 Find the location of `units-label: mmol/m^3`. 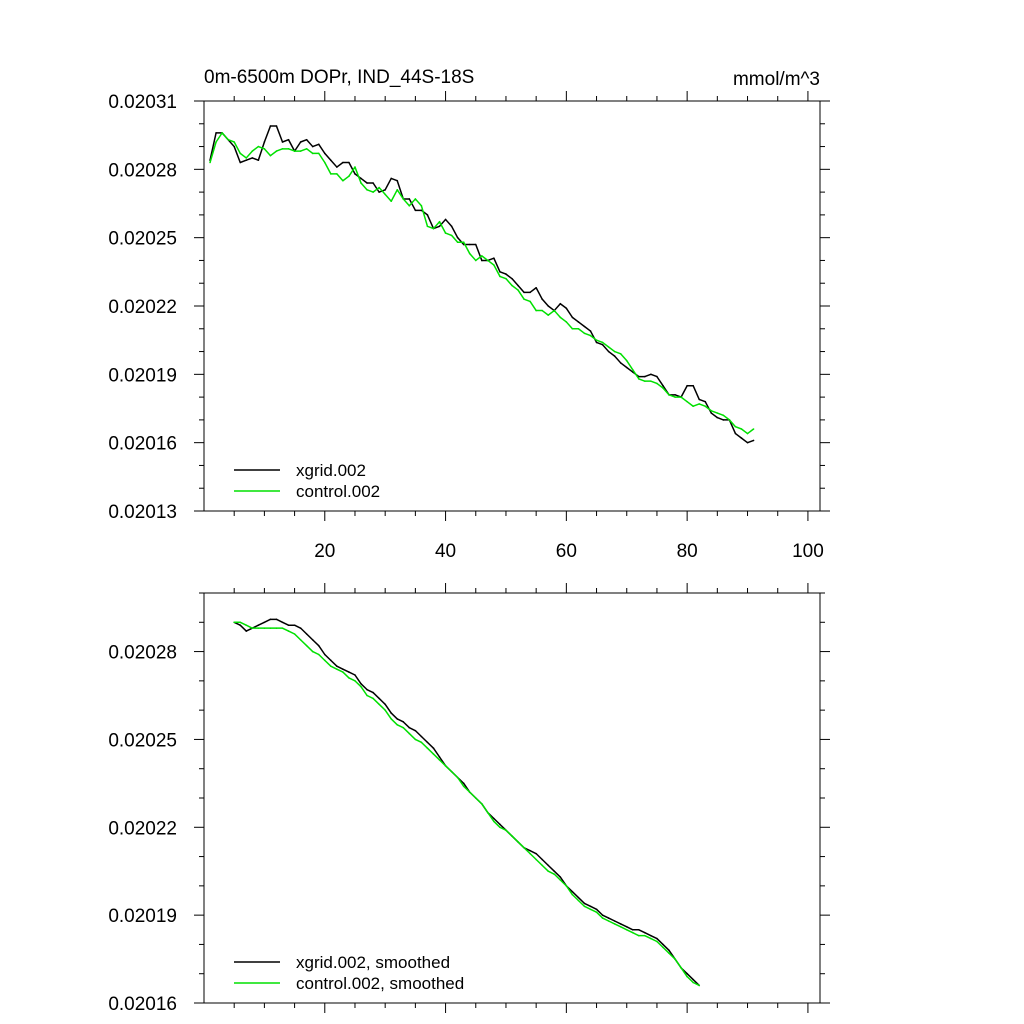

units-label: mmol/m^3 is located at coordinates (776, 79).